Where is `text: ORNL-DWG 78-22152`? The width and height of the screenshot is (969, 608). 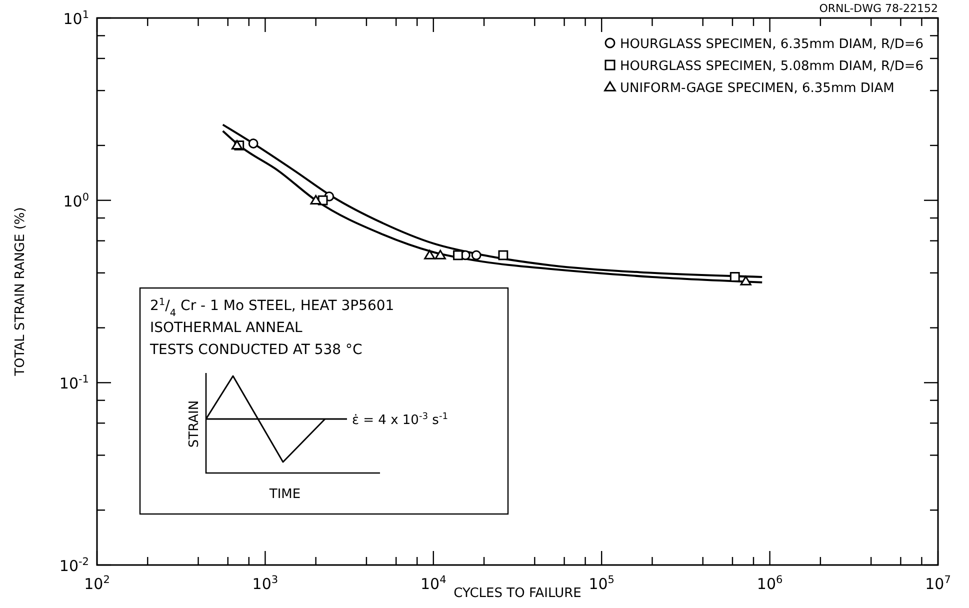 text: ORNL-DWG 78-22152 is located at coordinates (878, 8).